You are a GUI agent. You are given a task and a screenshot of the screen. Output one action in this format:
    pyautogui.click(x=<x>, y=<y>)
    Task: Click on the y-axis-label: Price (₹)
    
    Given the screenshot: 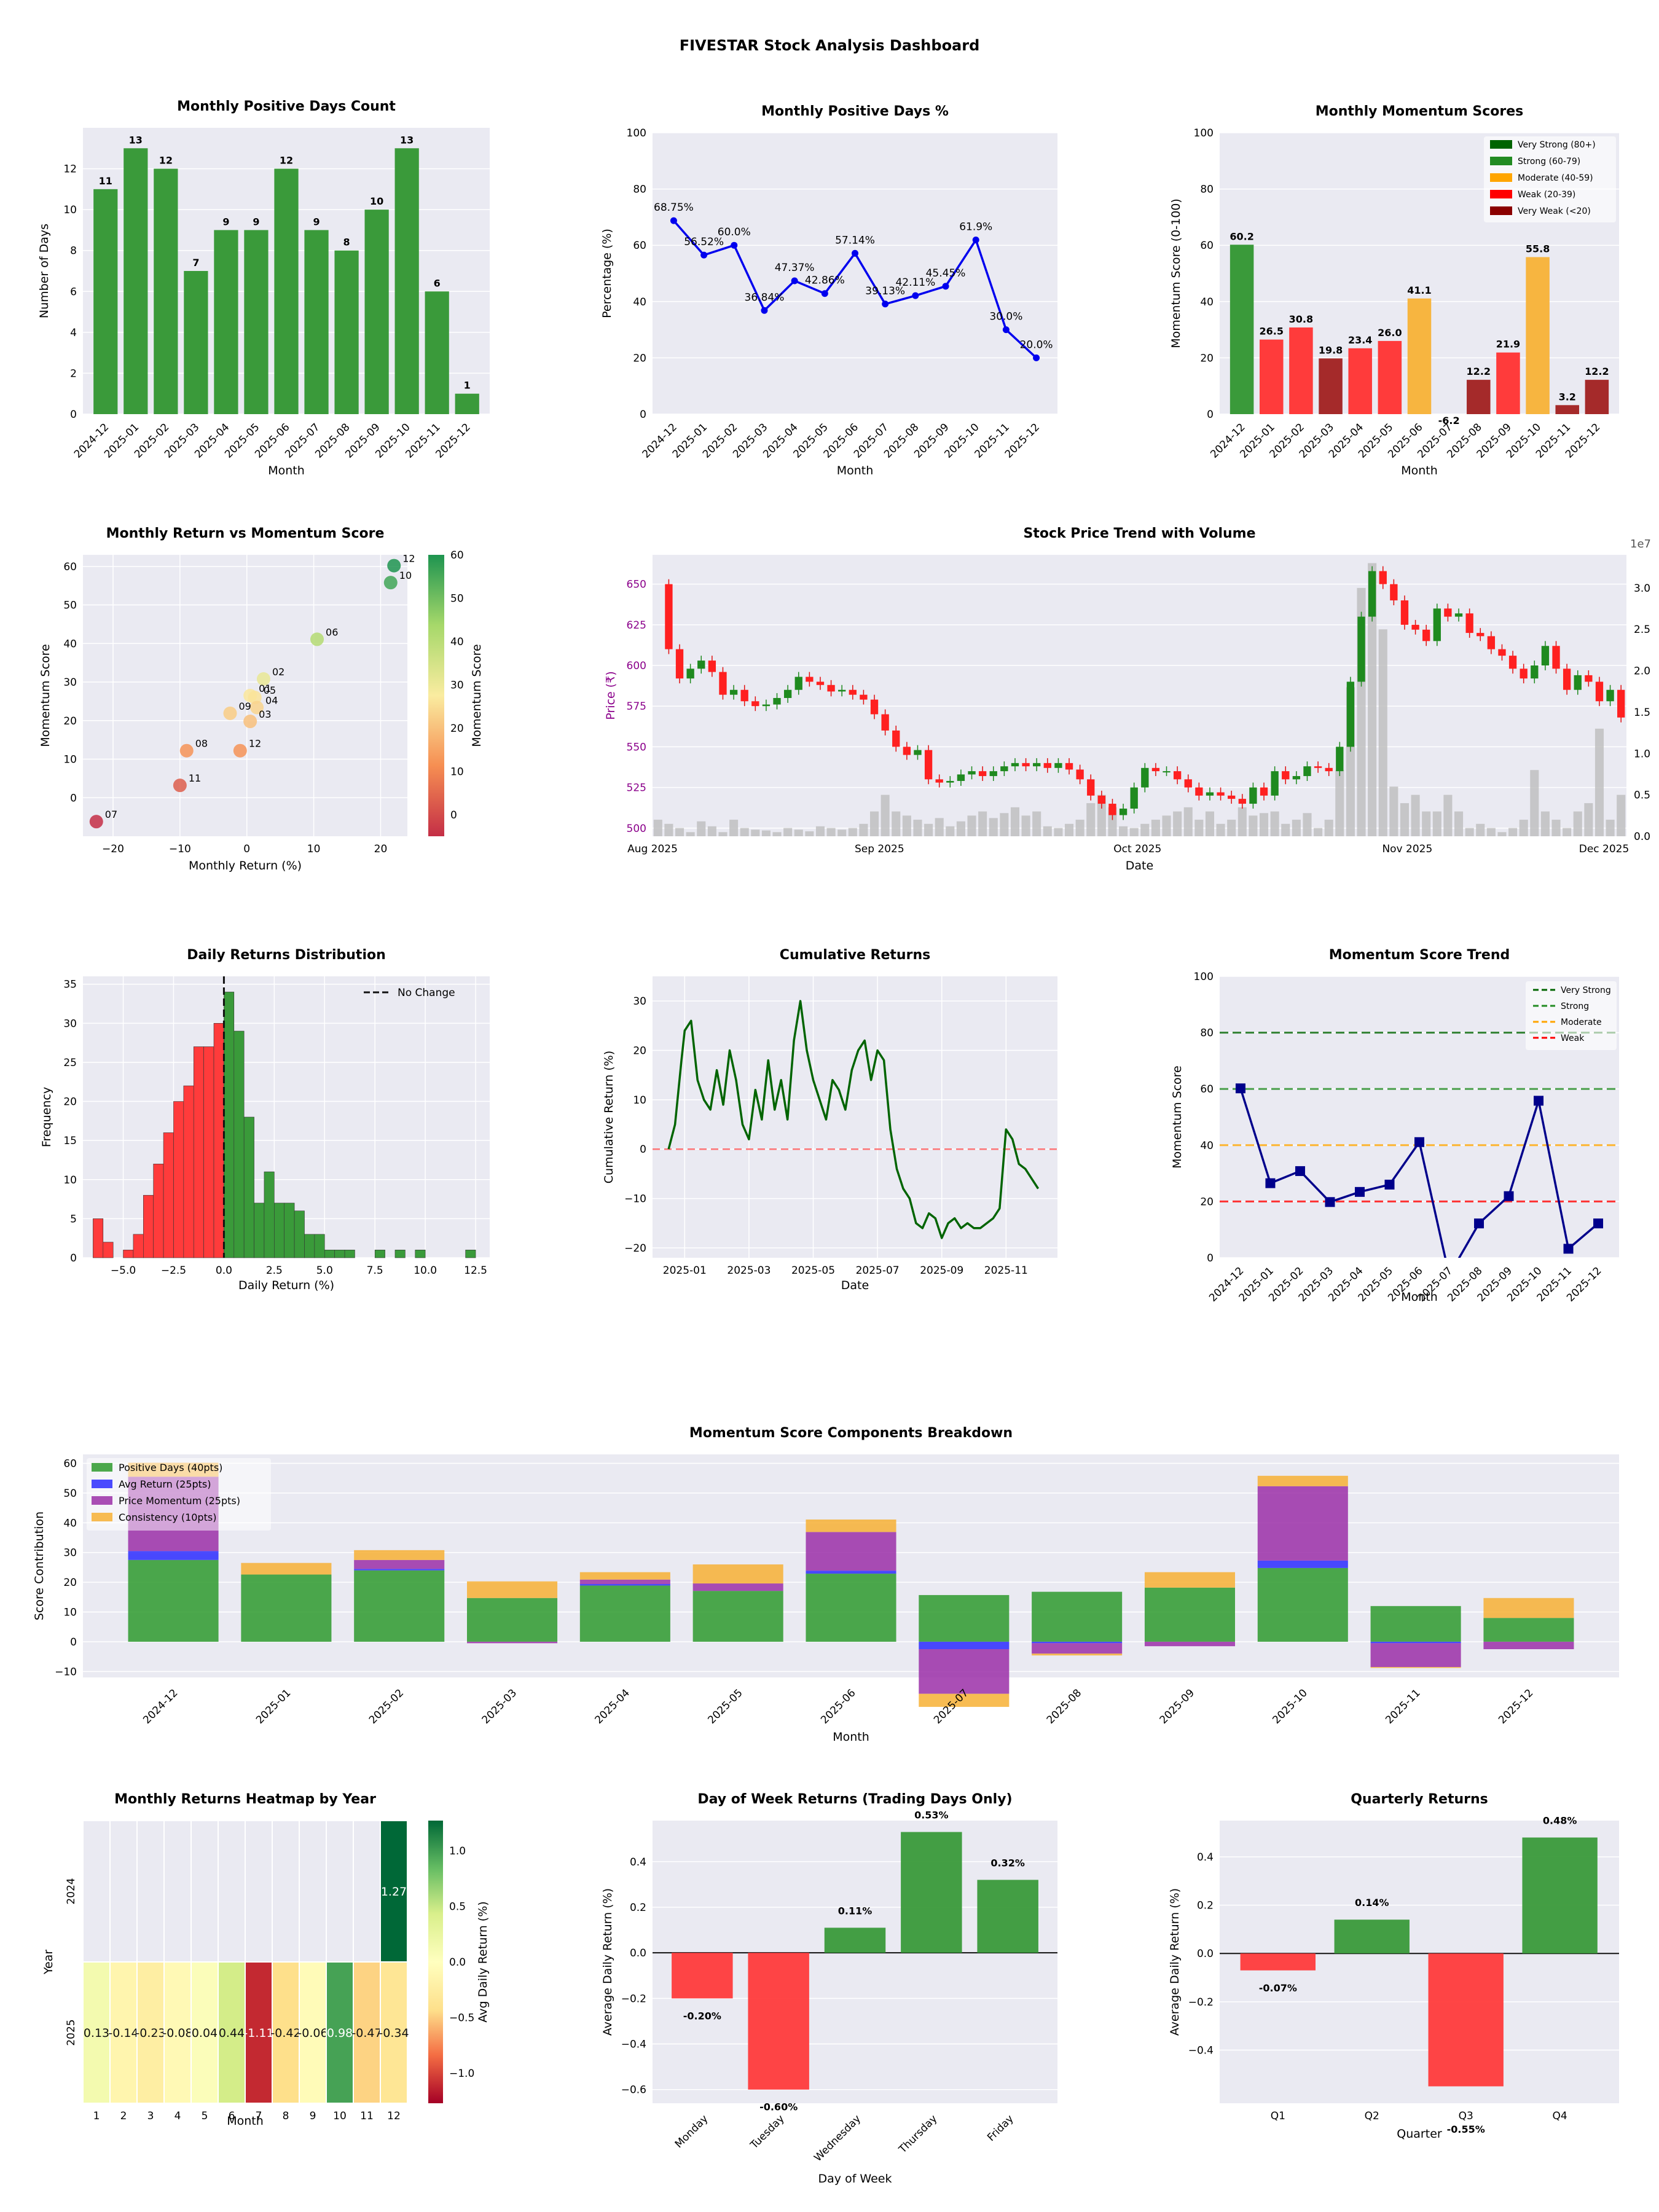 What is the action you would take?
    pyautogui.click(x=611, y=695)
    